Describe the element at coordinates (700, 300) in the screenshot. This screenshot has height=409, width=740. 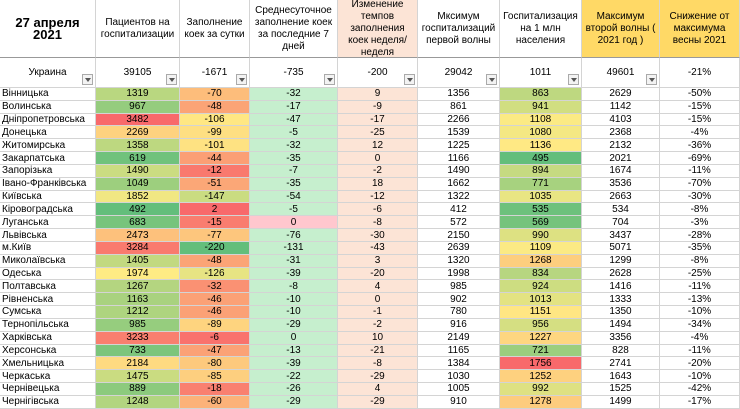
I see `cell-value: -13%` at that location.